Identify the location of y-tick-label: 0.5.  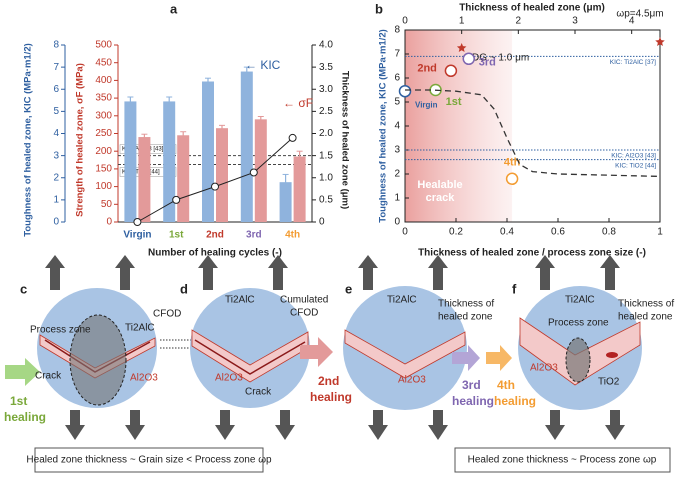
(326, 200).